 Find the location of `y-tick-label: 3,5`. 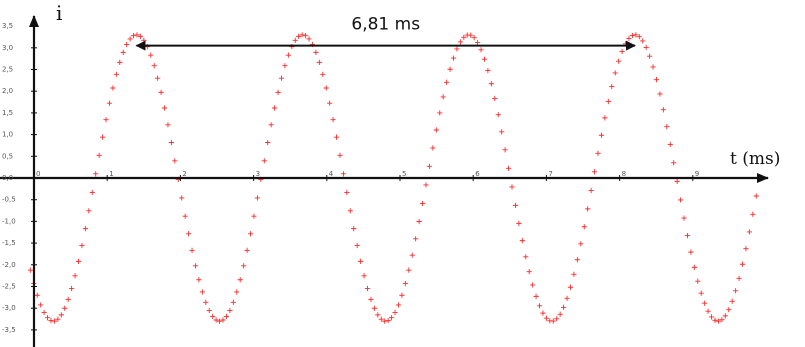

y-tick-label: 3,5 is located at coordinates (7, 26).